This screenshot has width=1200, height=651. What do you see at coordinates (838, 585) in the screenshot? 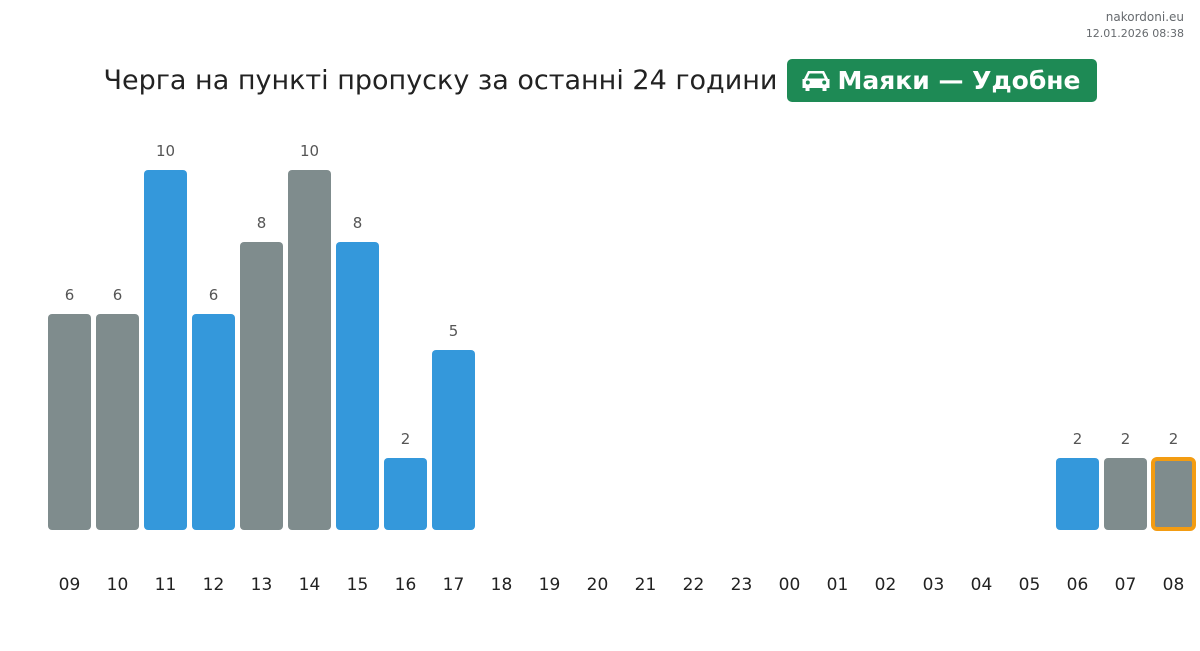
I see `x-tick-label: 01` at bounding box center [838, 585].